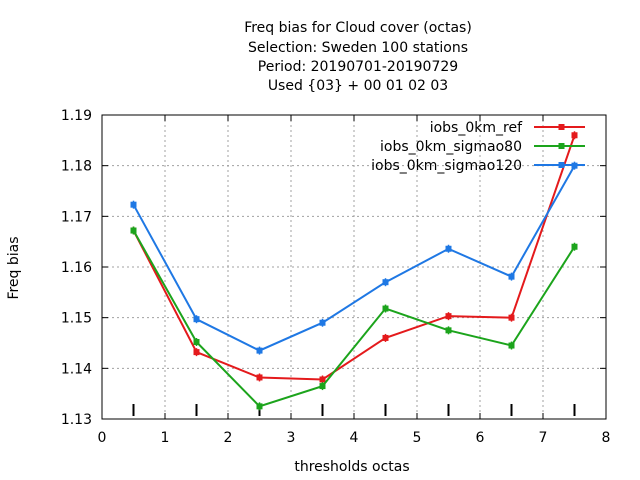  I want to click on y-tick-label: 1.14, so click(76, 369).